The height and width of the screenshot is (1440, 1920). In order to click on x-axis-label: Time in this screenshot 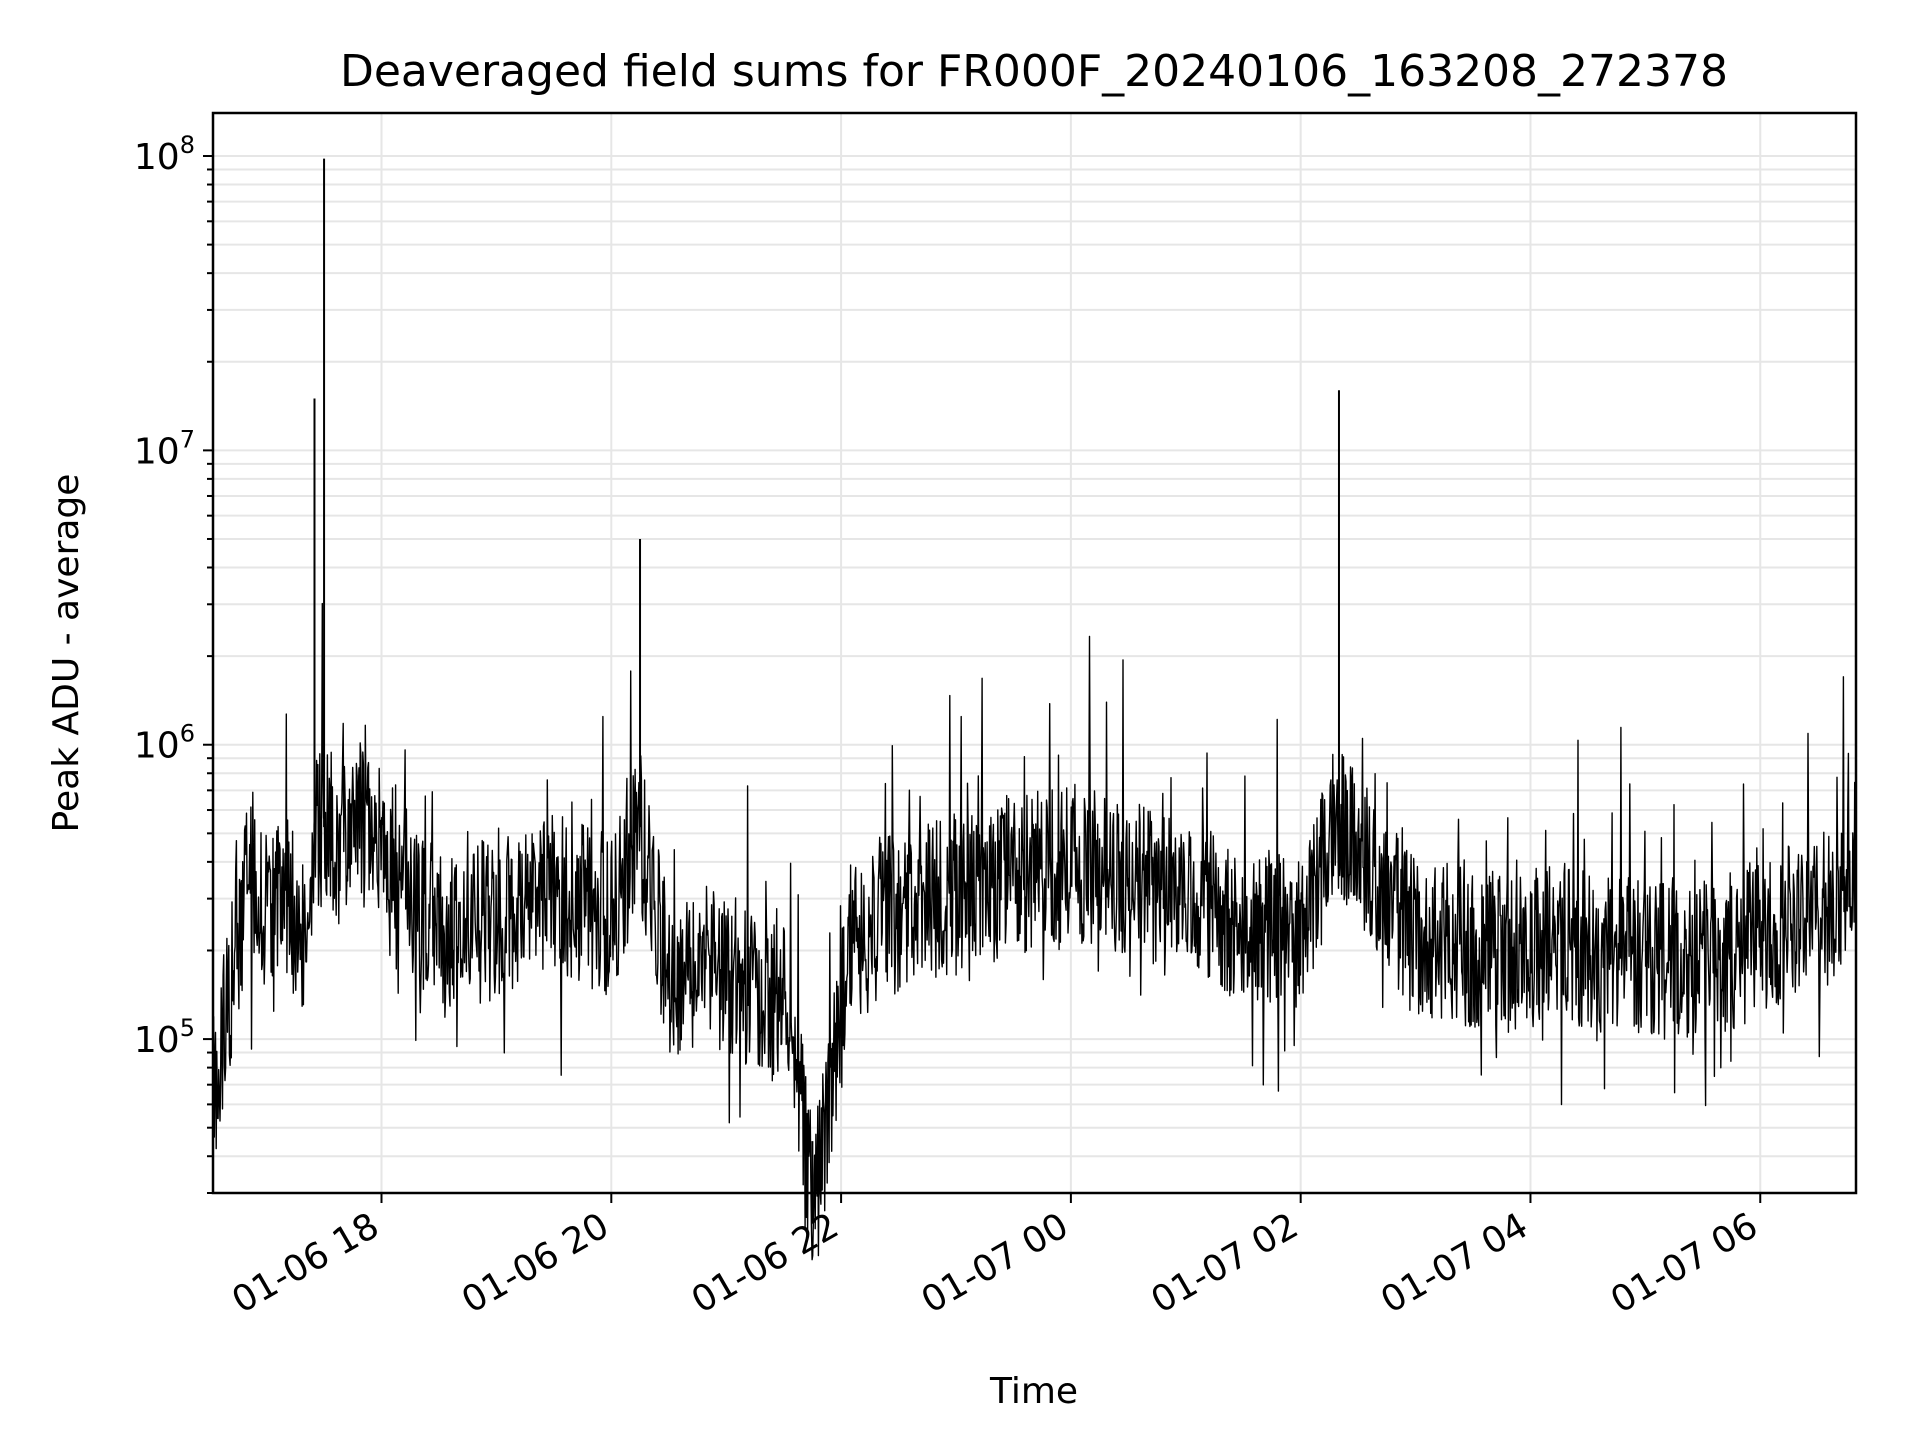, I will do `click(1033, 1391)`.